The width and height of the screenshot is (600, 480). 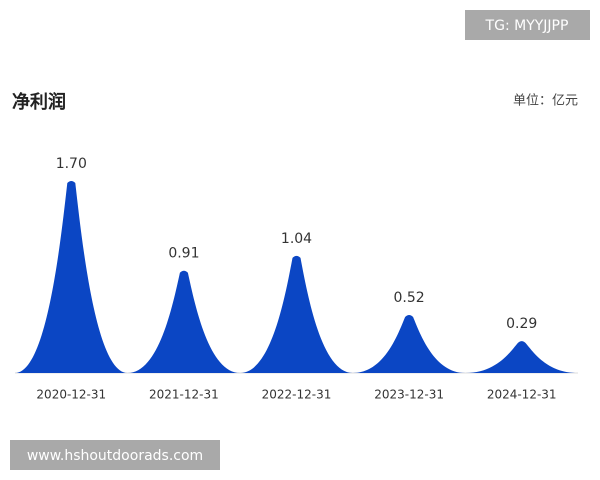 I want to click on watermark: TG: MYYJJPP, so click(x=527, y=26).